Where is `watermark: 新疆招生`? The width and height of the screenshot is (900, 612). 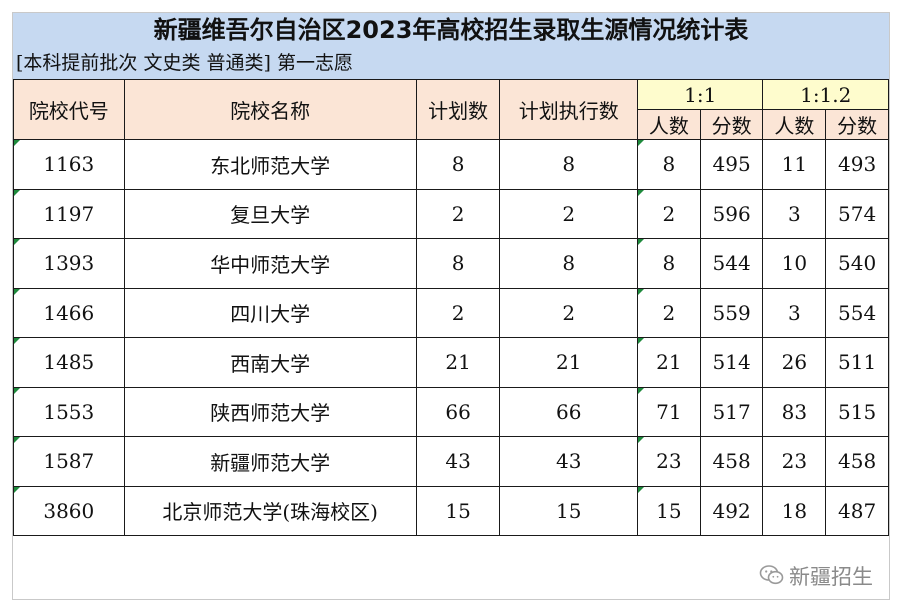
watermark: 新疆招生 is located at coordinates (816, 577).